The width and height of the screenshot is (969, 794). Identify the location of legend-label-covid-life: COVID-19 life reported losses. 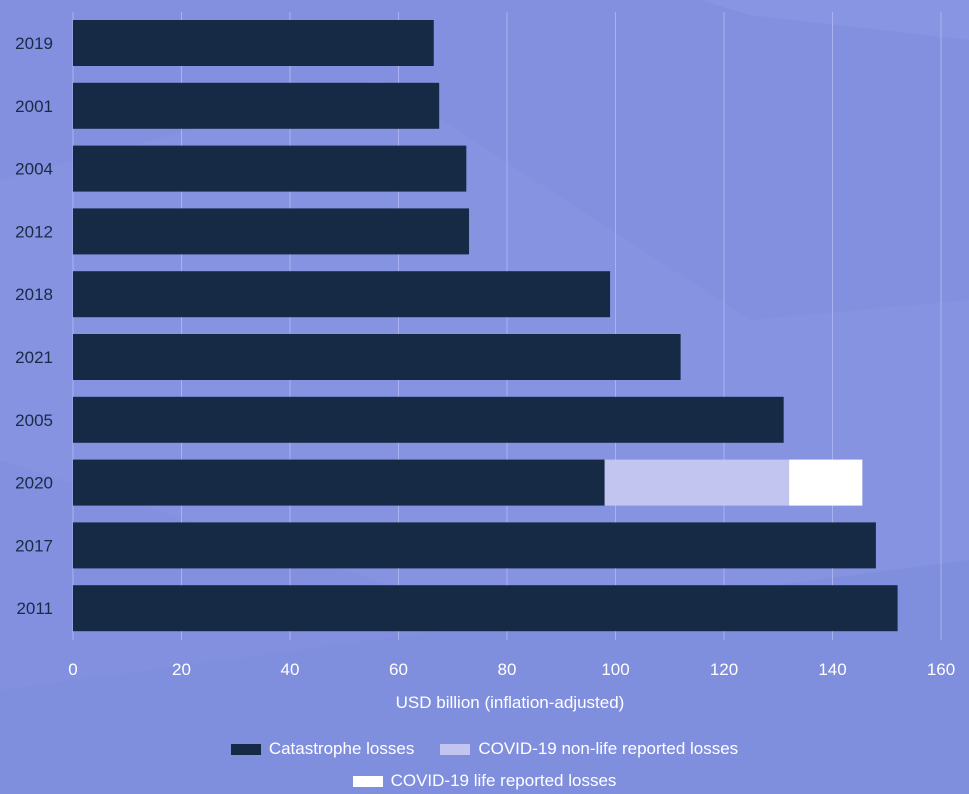
(503, 780).